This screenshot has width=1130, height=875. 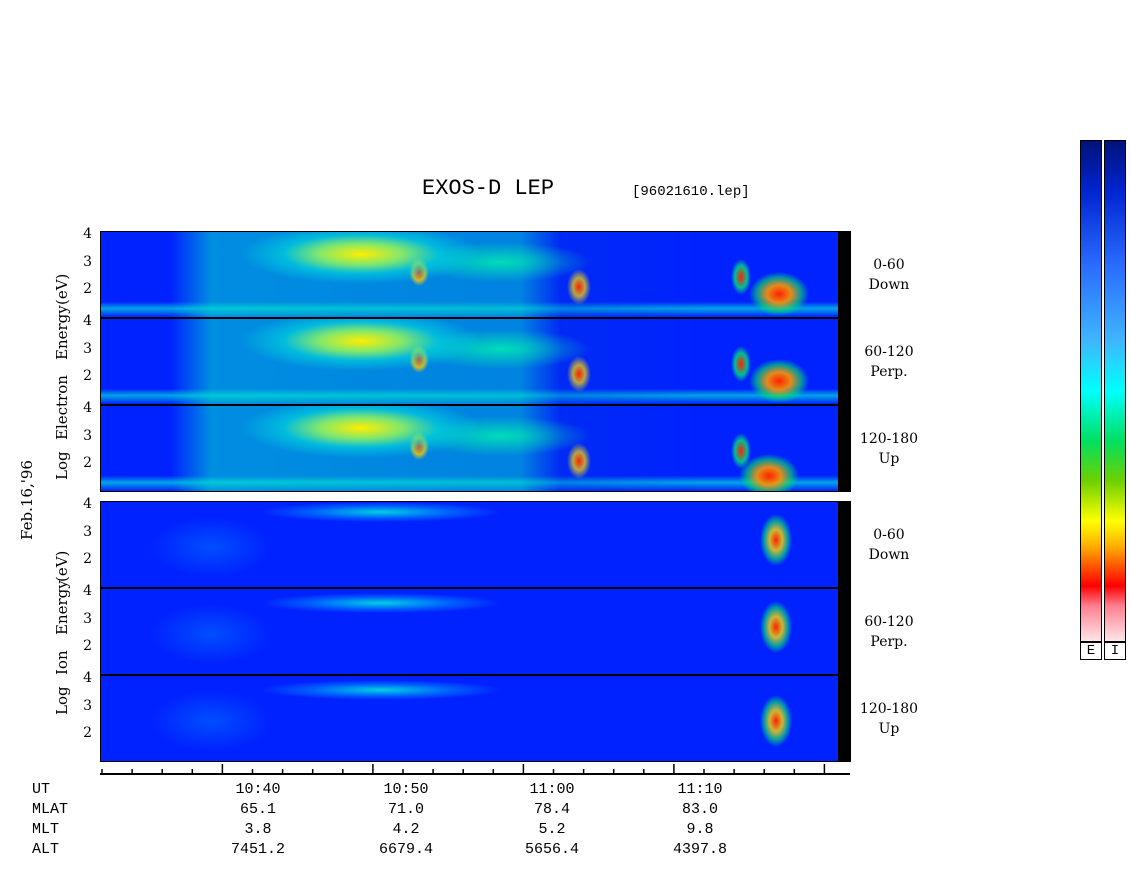 I want to click on ion-axis-energy: Energy, so click(x=62, y=607).